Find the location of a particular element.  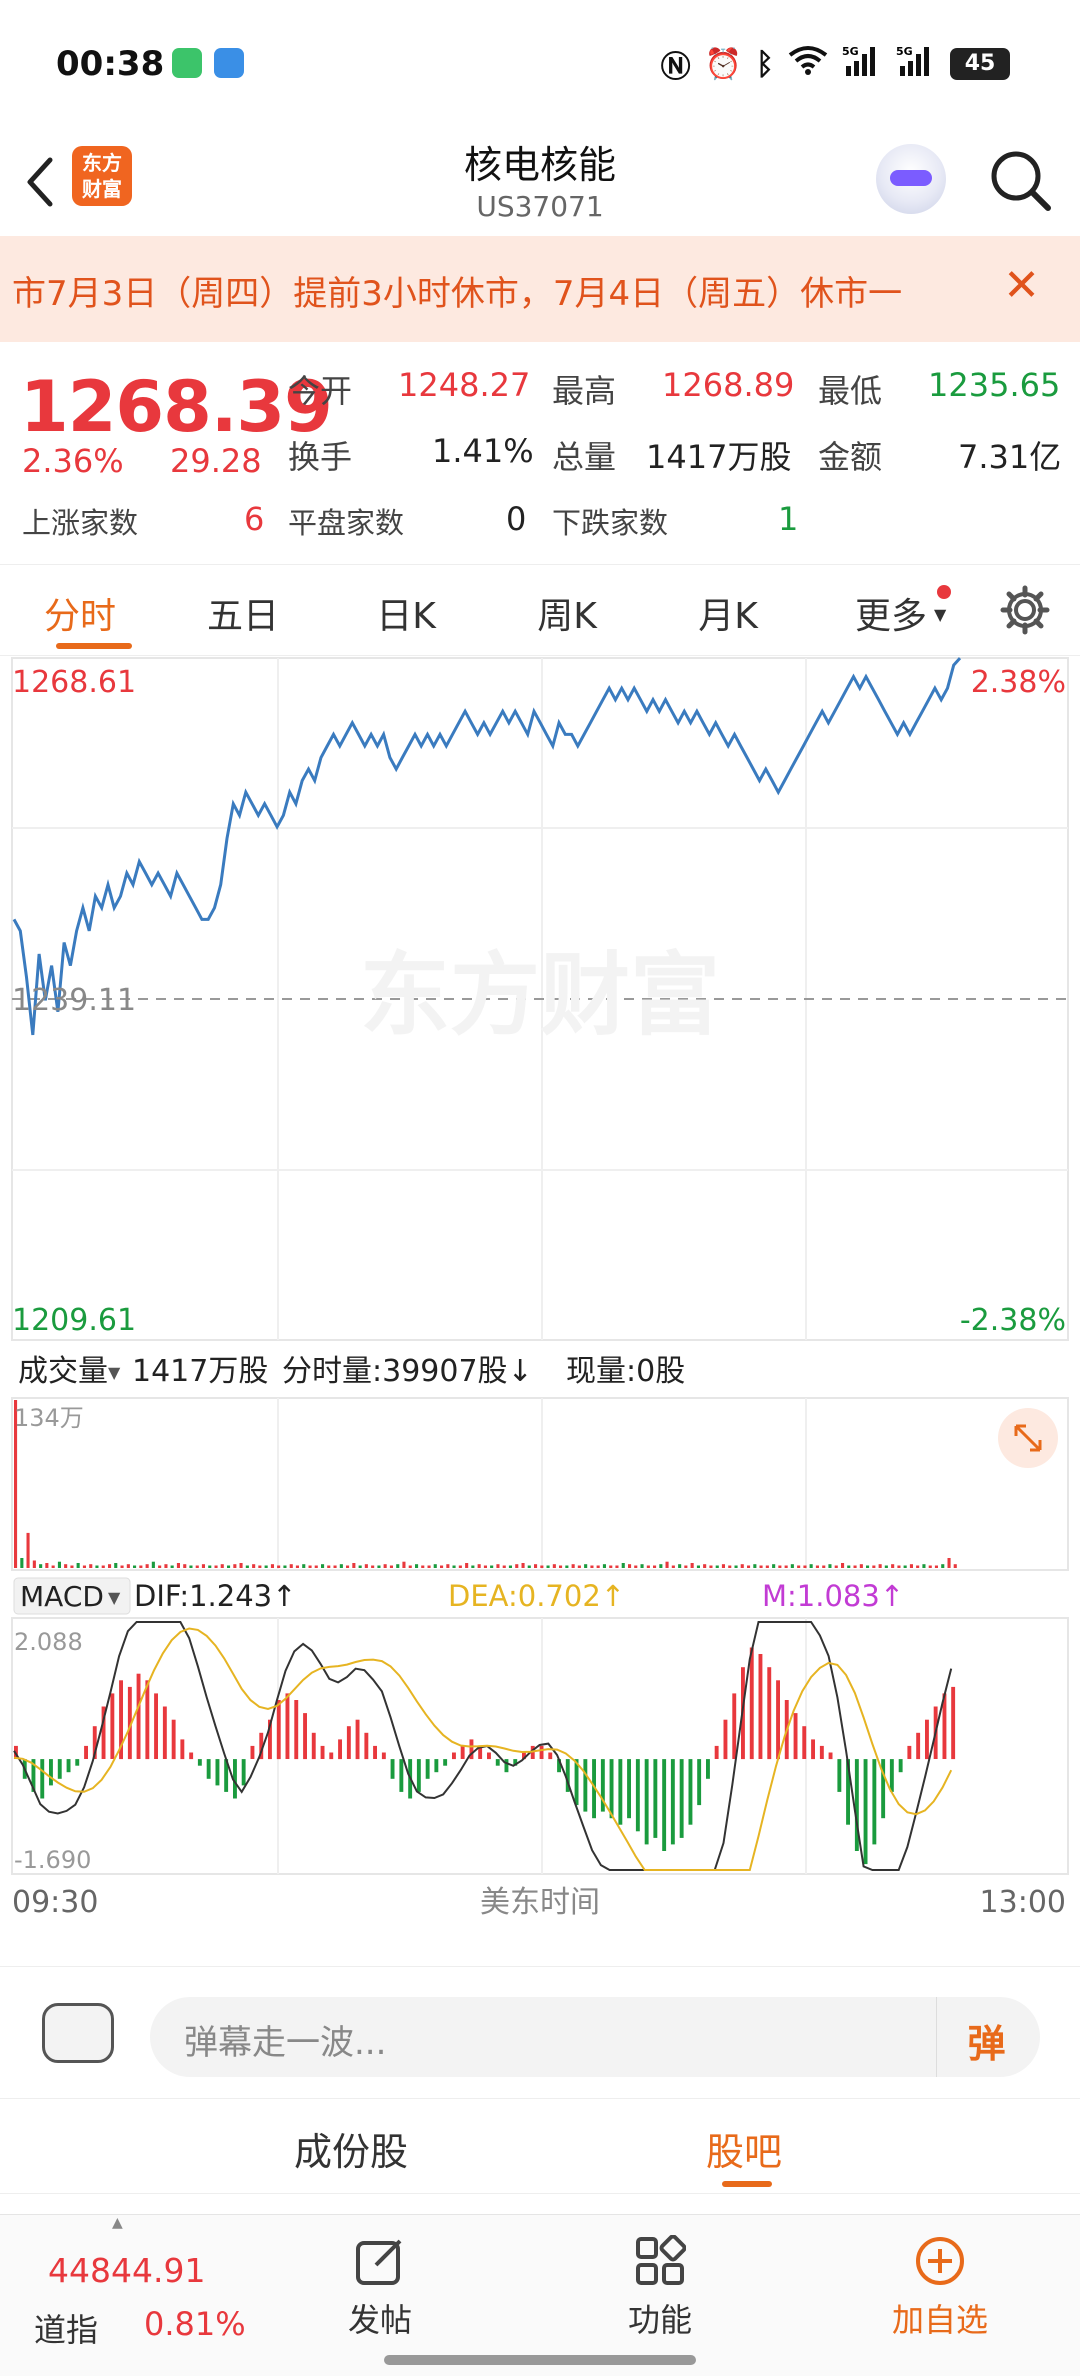

macd-selector: MACD is located at coordinates (62, 1596).